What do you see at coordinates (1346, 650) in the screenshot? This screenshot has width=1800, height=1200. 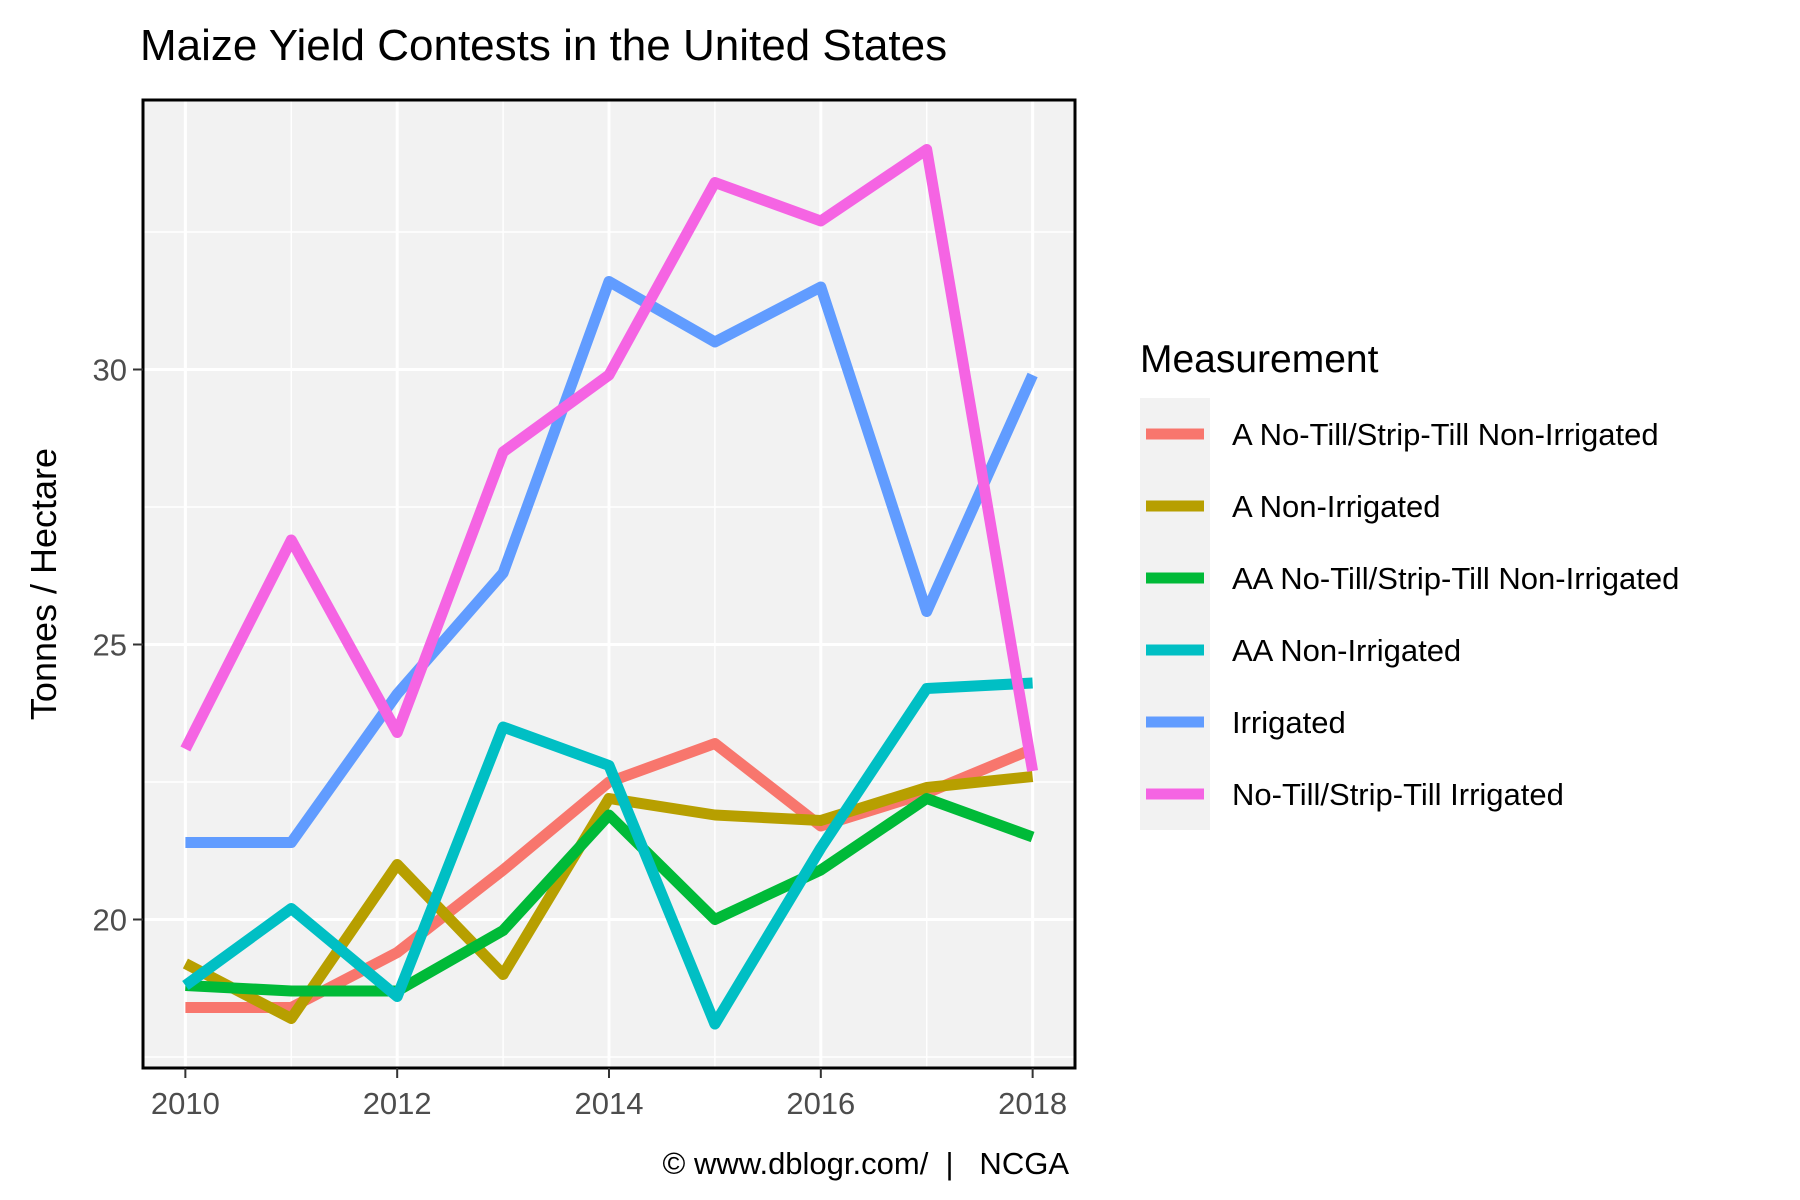 I see `legend-label: AA Non-Irrigated` at bounding box center [1346, 650].